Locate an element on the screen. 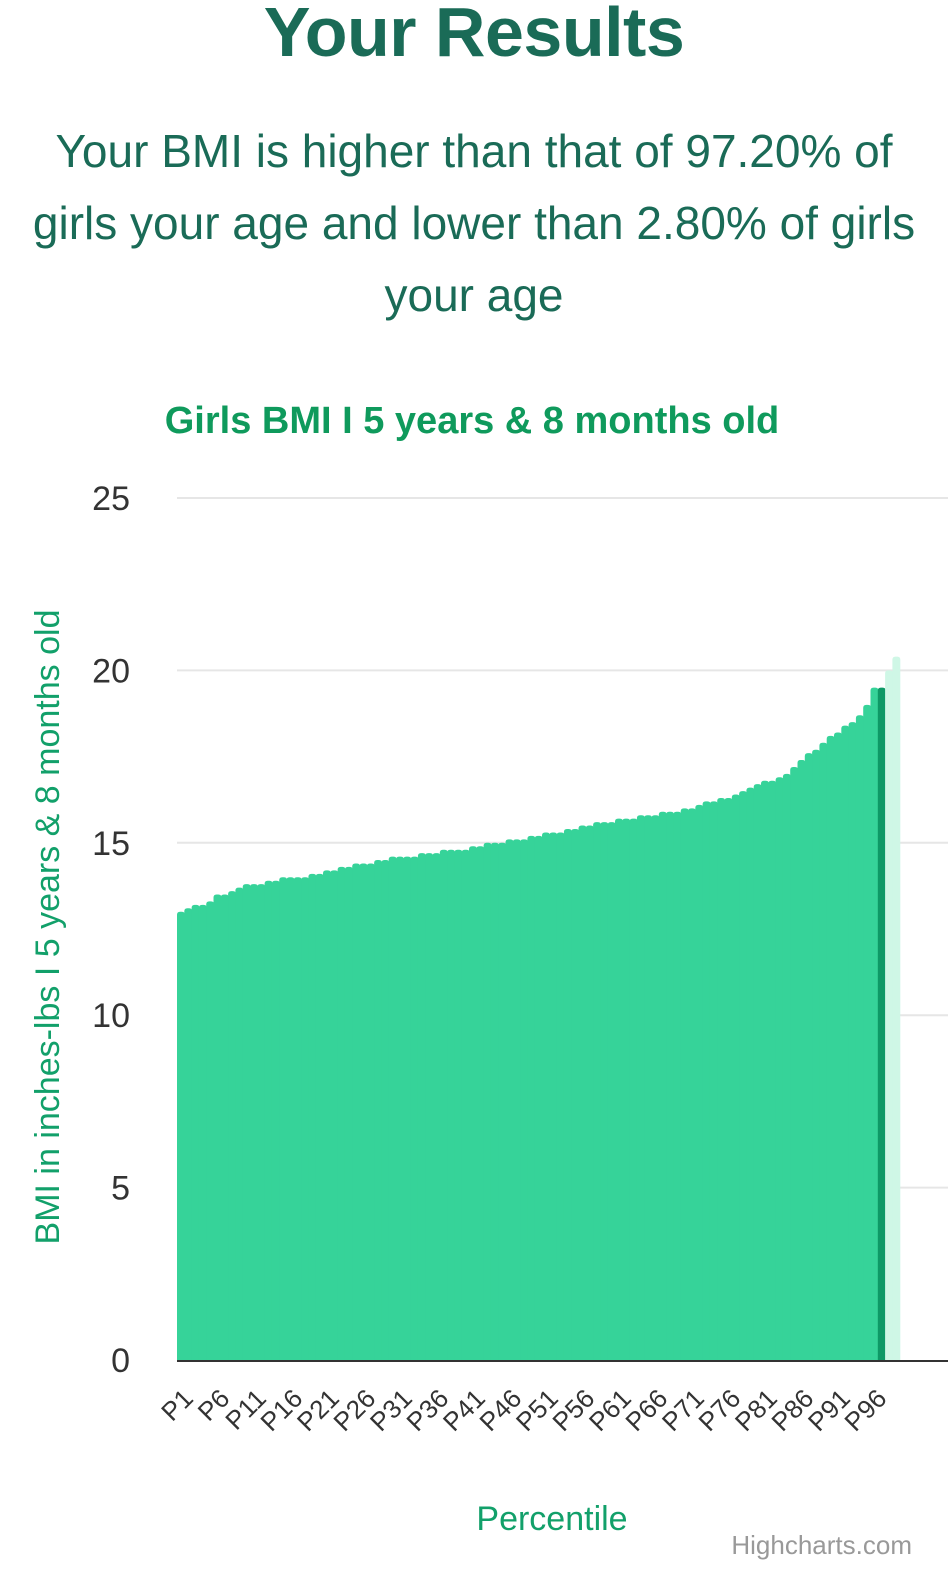 Image resolution: width=948 pixels, height=1572 pixels. bar-P94 is located at coordinates (859, 1037).